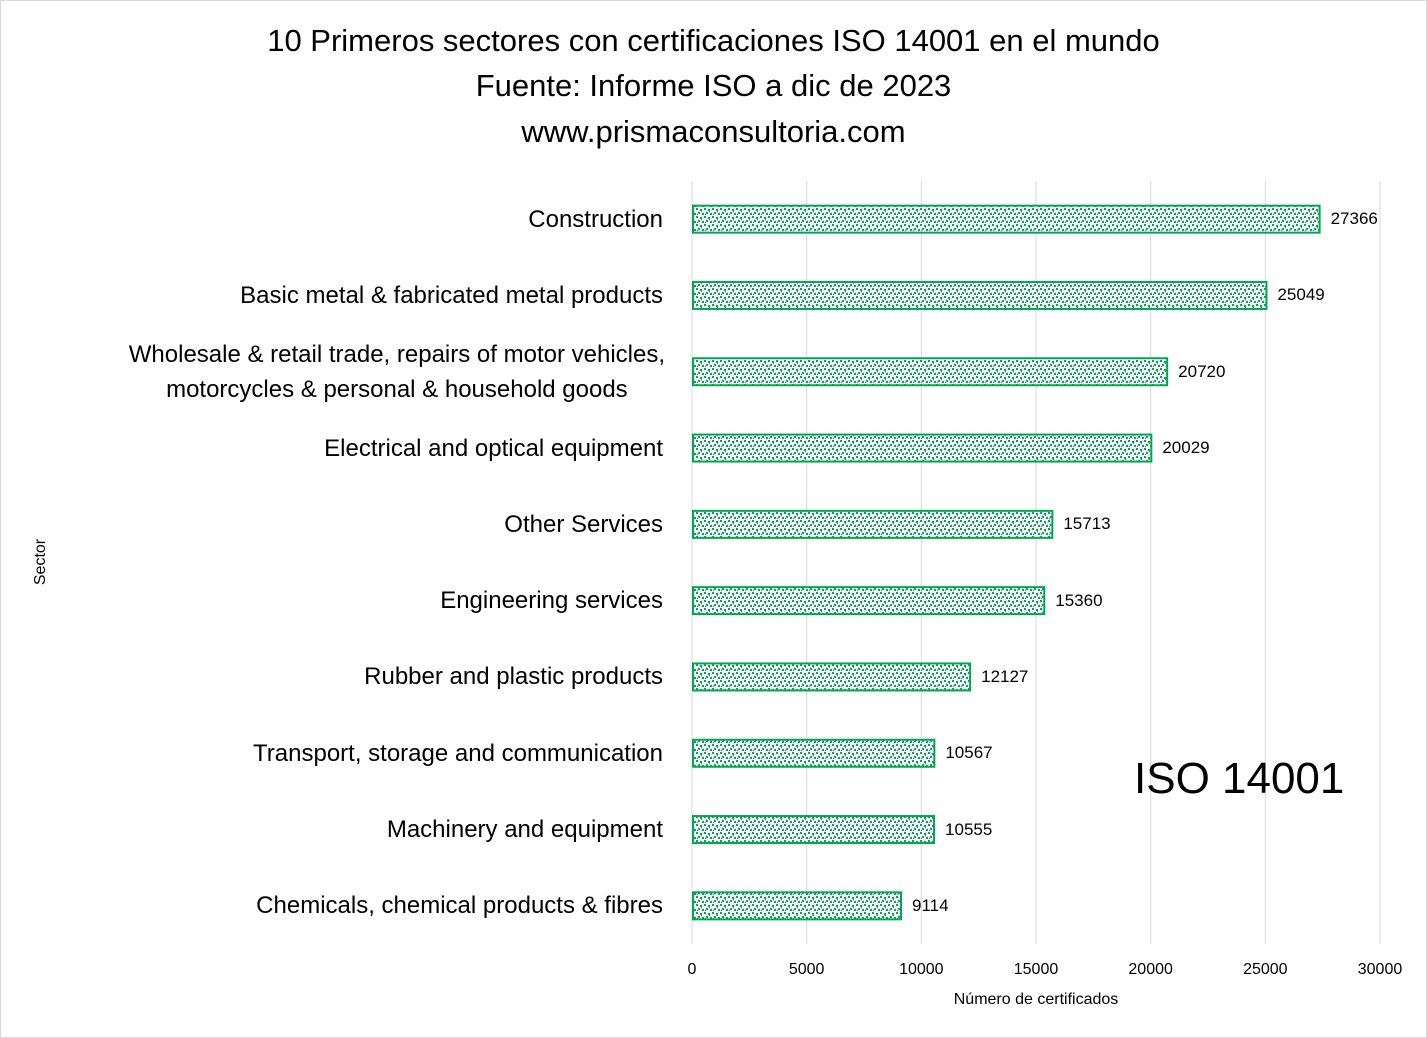 This screenshot has height=1038, width=1427. Describe the element at coordinates (451, 295) in the screenshot. I see `category-label: Basic metal & fabricated metal products` at that location.